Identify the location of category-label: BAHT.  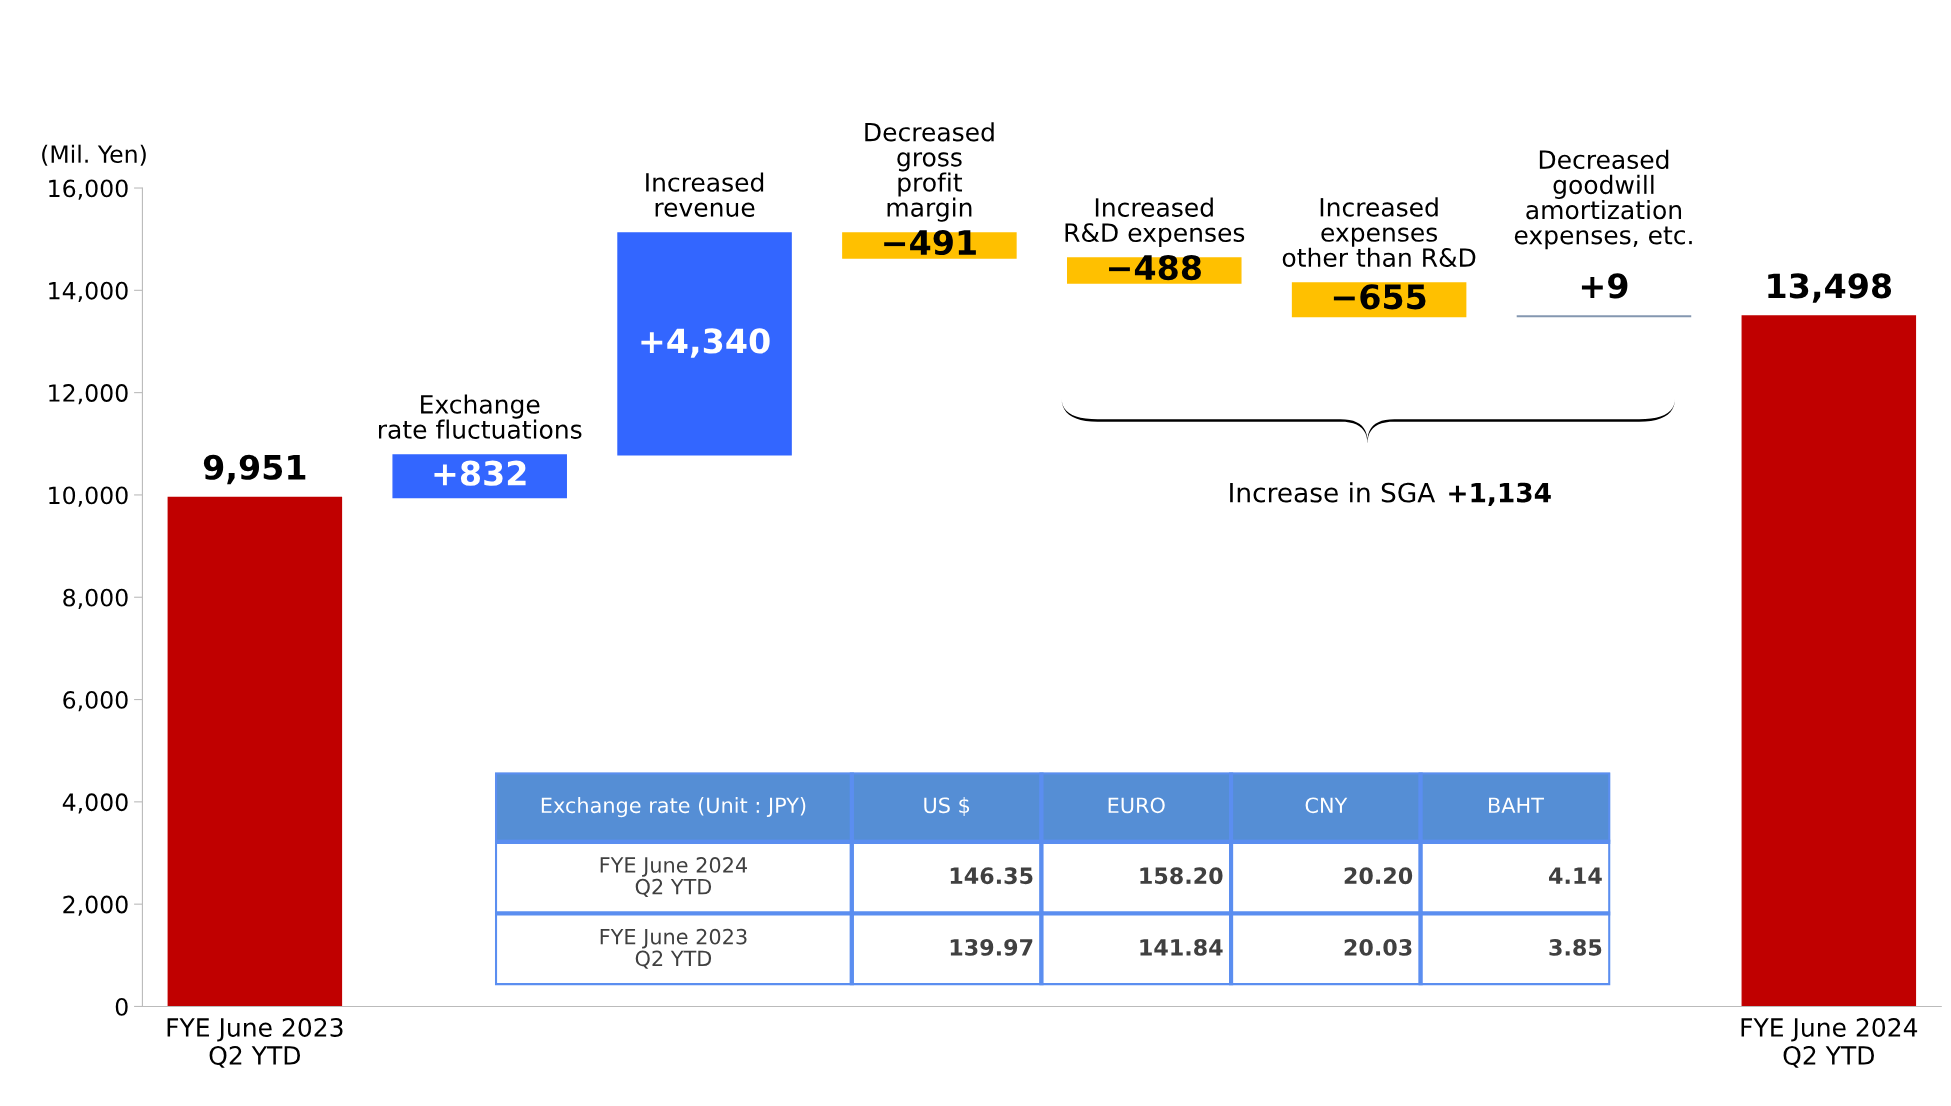
(1516, 805).